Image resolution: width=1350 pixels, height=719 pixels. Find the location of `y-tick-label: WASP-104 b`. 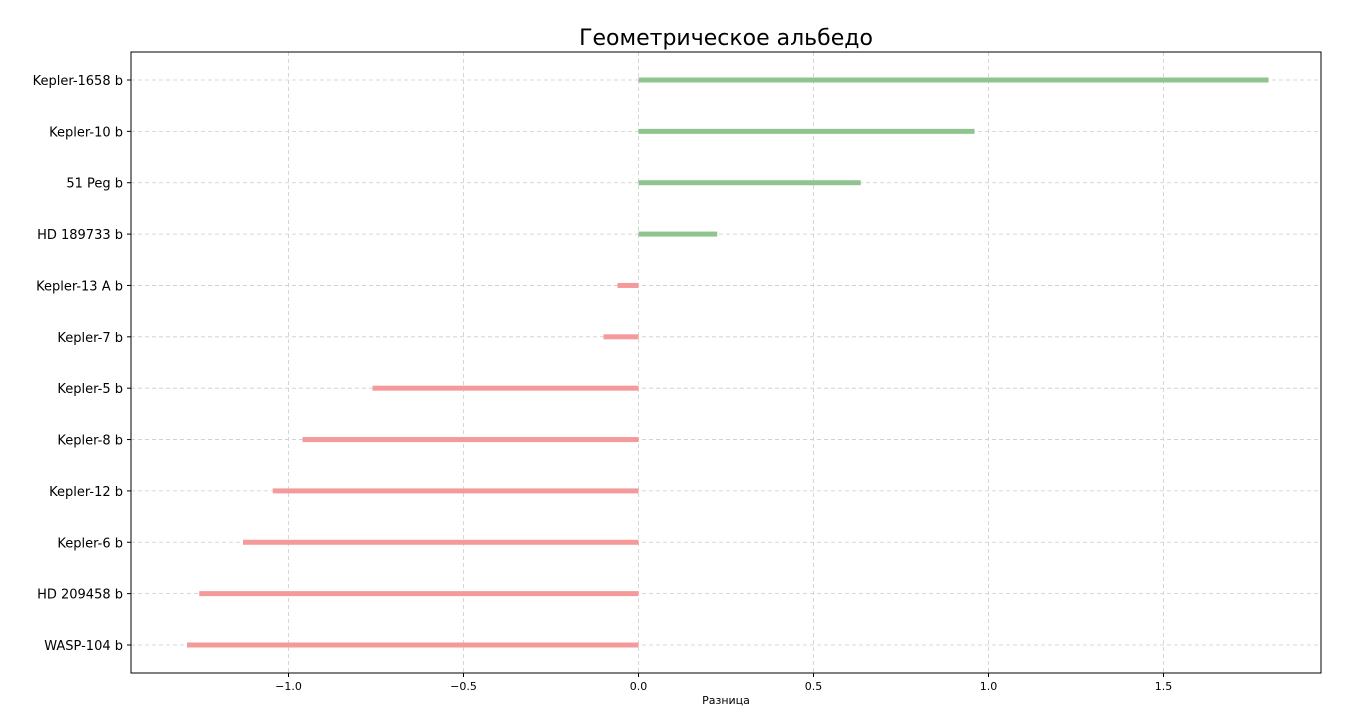

y-tick-label: WASP-104 b is located at coordinates (83, 646).